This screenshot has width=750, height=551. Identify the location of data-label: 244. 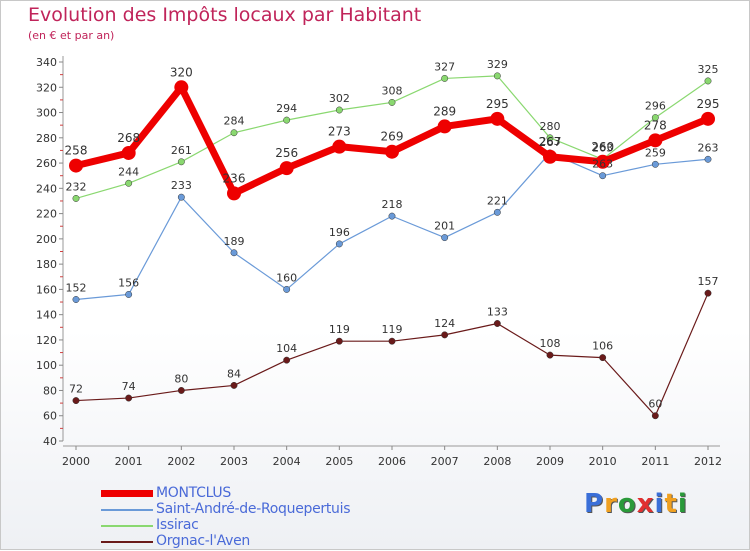
(128, 171).